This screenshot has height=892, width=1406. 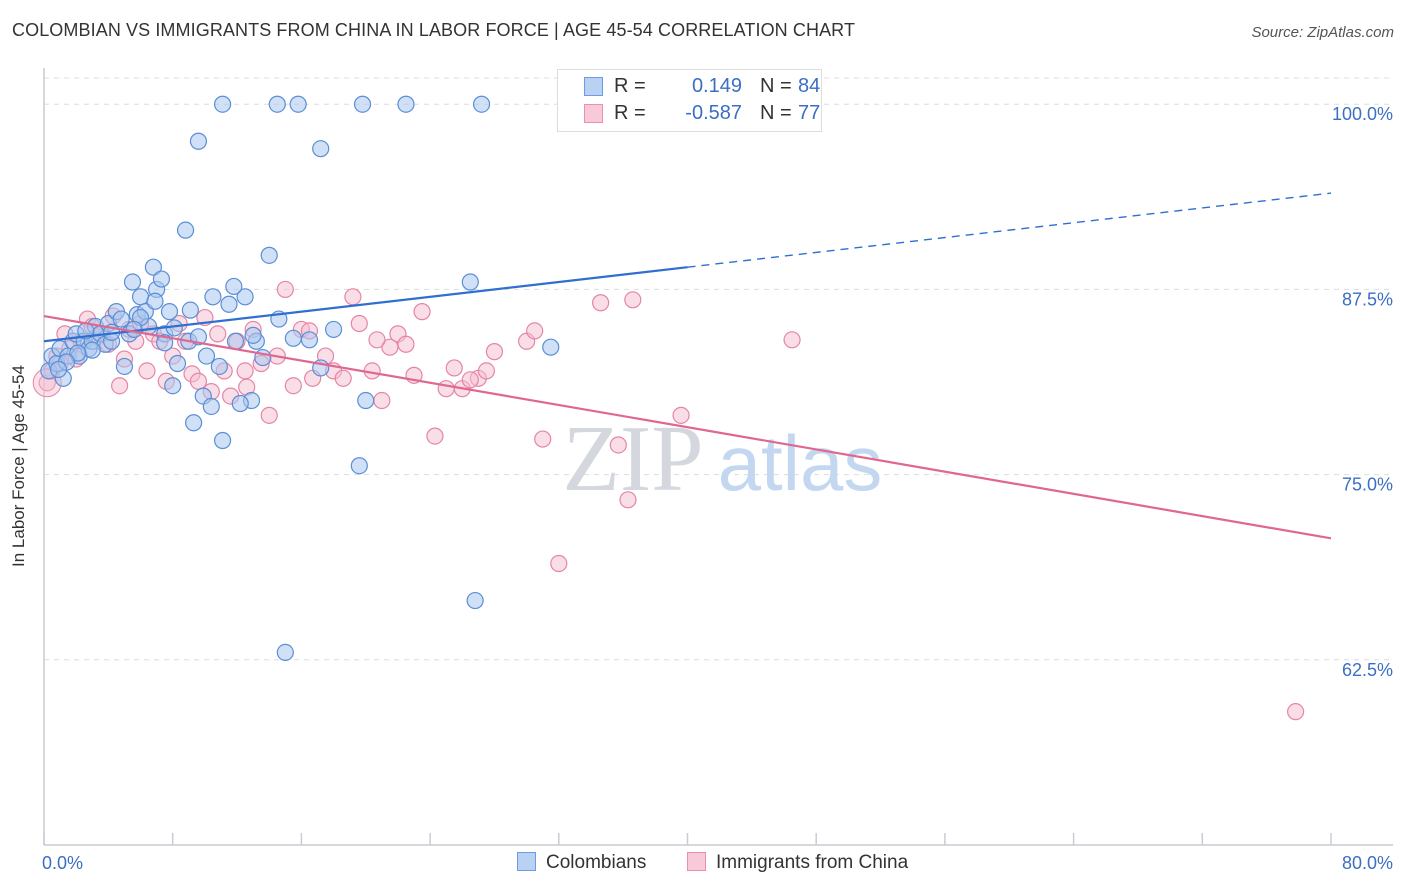 I want to click on bottom-legend-label-china: Immigrants from China, so click(x=812, y=862).